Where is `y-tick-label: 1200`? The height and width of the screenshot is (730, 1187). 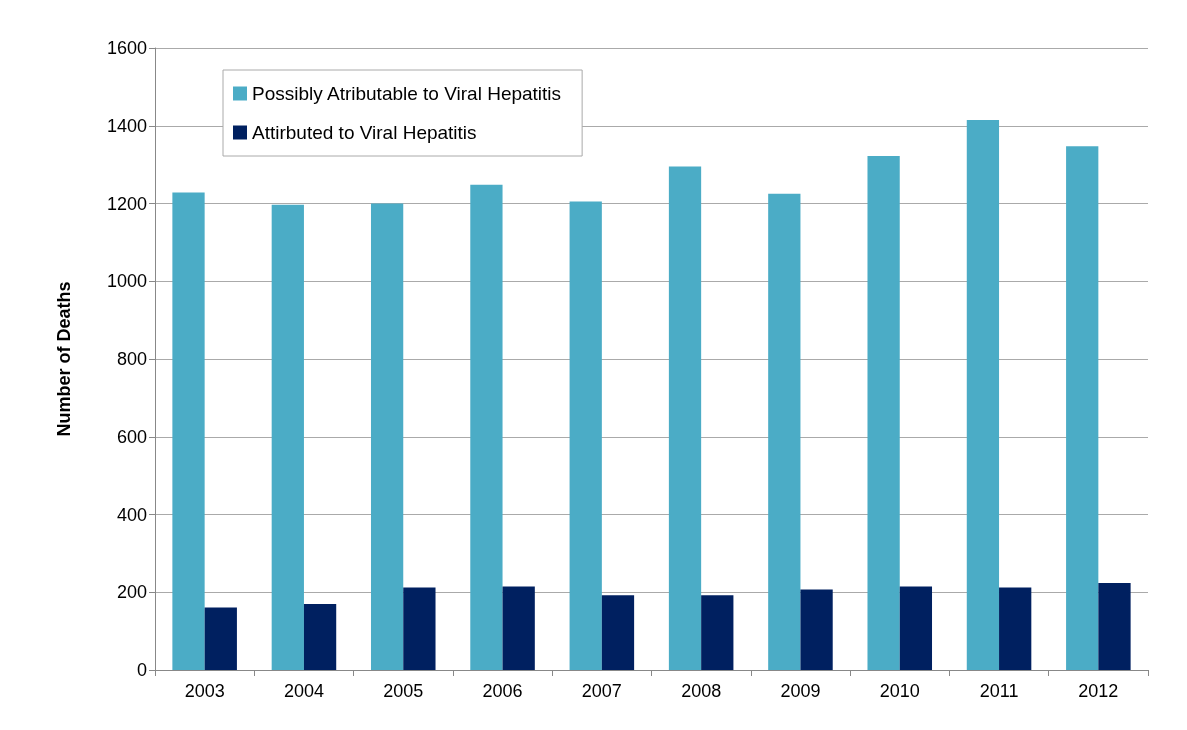 y-tick-label: 1200 is located at coordinates (126, 203).